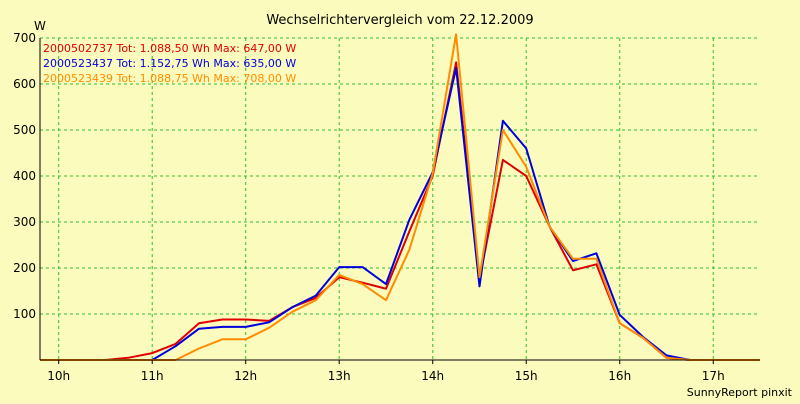 This screenshot has height=404, width=800. I want to click on y-tick-label: 600, so click(24, 84).